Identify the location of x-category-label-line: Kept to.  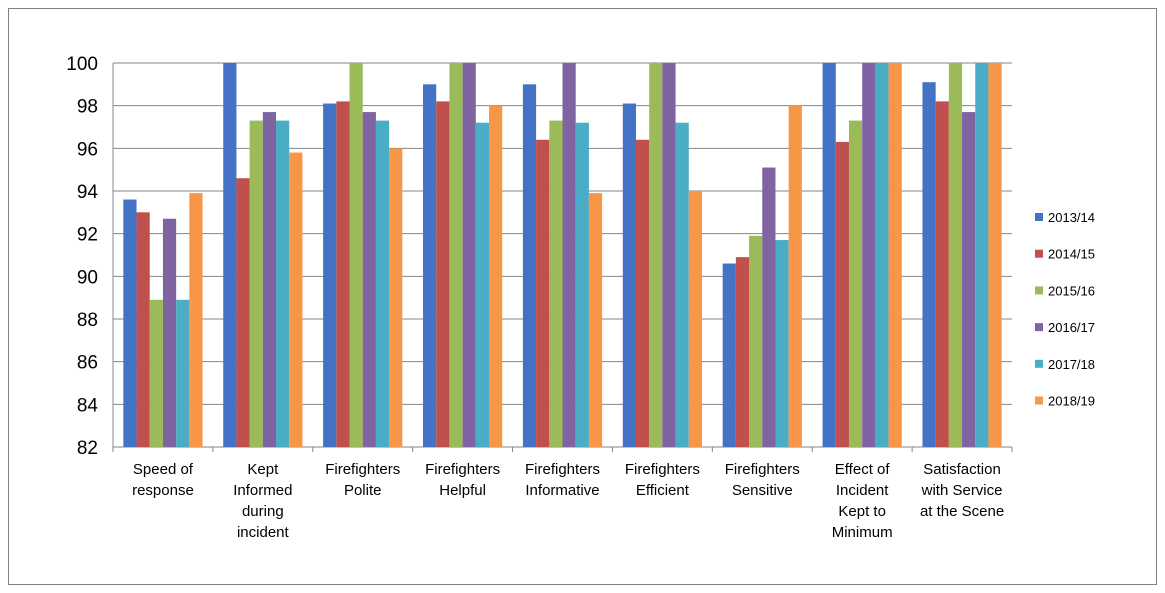
(862, 511).